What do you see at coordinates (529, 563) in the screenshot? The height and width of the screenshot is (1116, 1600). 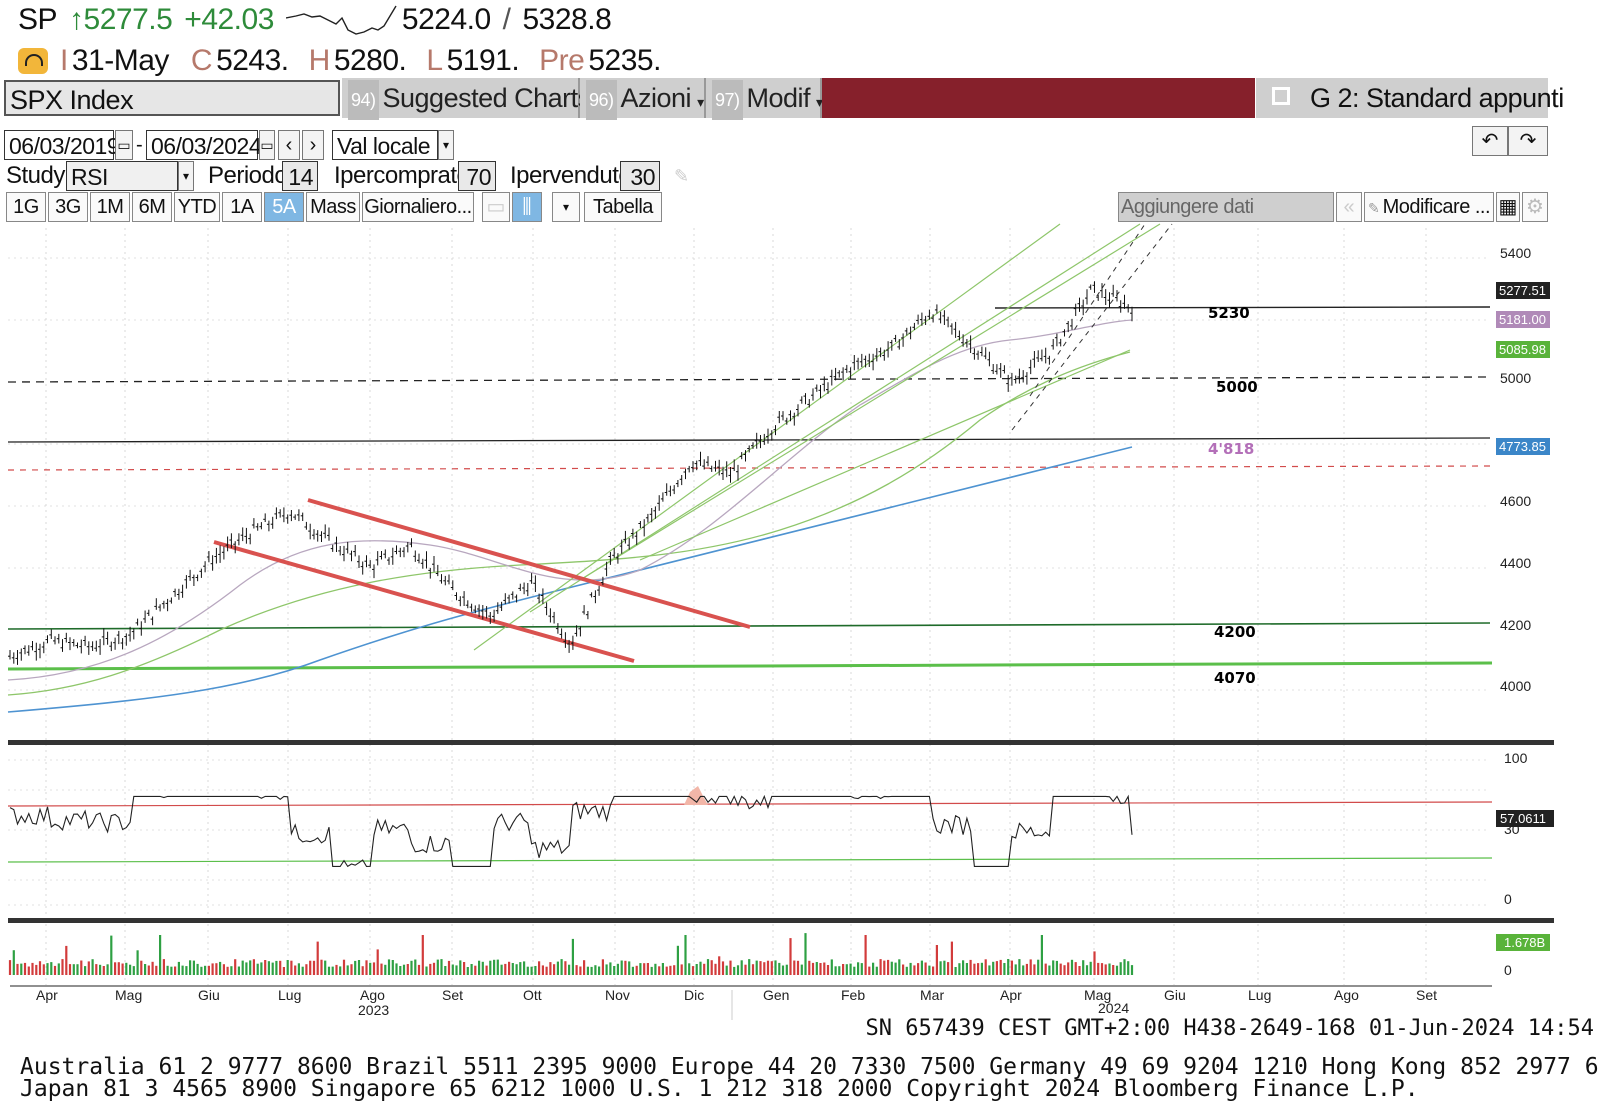 I see `falling-channel-upper` at bounding box center [529, 563].